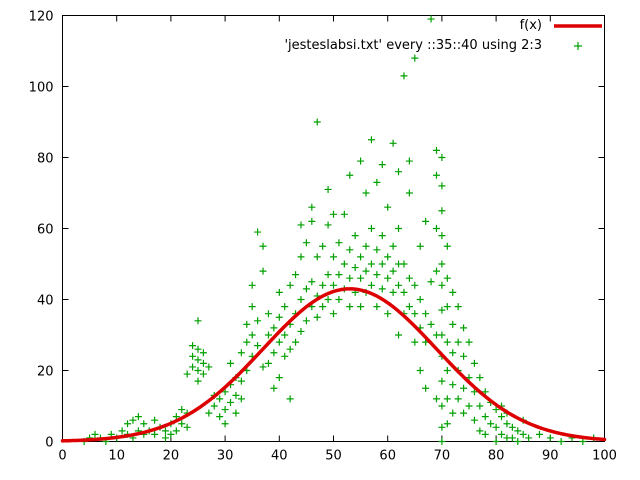 This screenshot has width=640, height=480. Describe the element at coordinates (604, 456) in the screenshot. I see `x-tick-label: 100` at that location.